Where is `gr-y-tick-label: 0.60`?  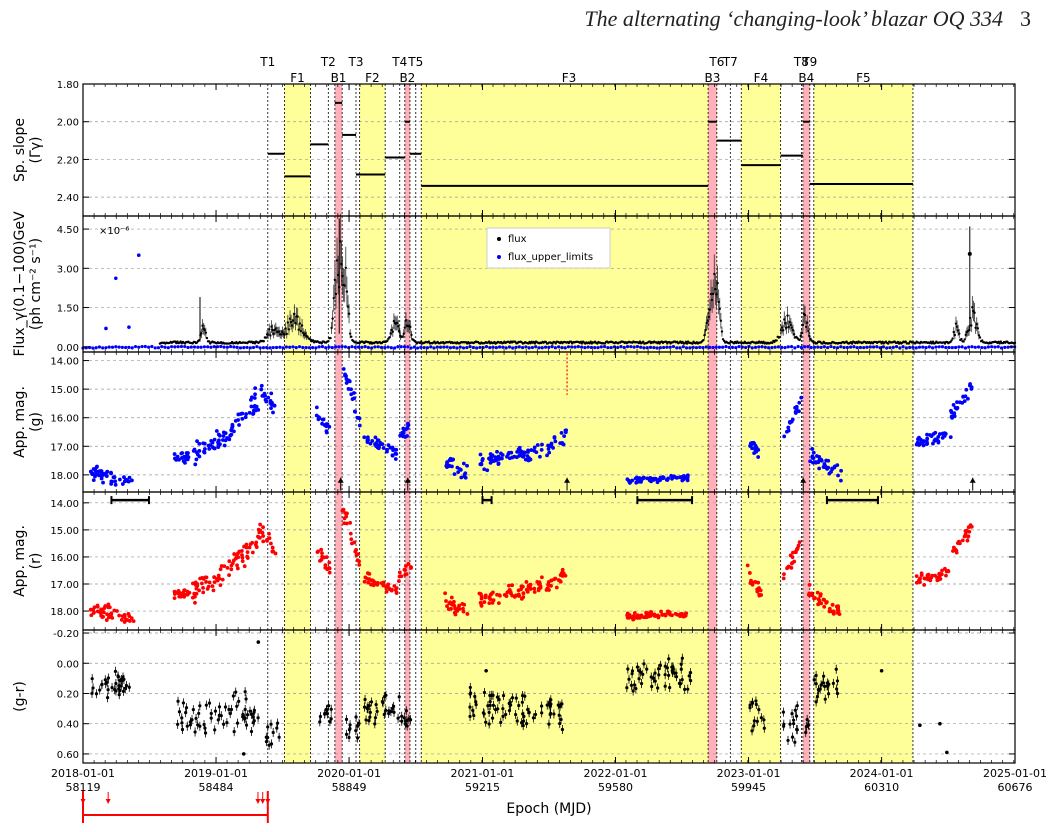 gr-y-tick-label: 0.60 is located at coordinates (68, 755).